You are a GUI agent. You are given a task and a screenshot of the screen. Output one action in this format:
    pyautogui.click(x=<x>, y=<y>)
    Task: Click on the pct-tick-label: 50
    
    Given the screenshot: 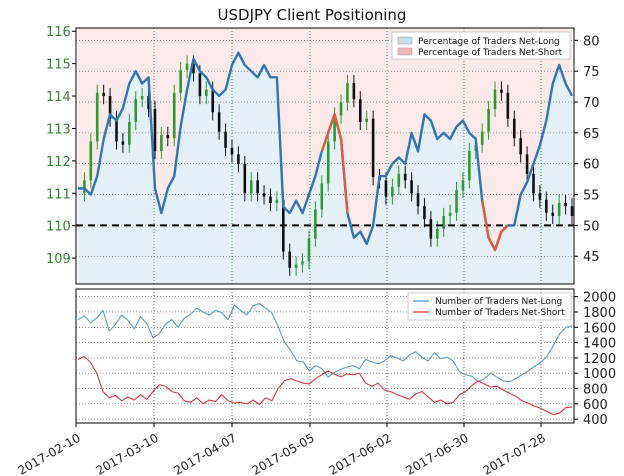 What is the action you would take?
    pyautogui.click(x=591, y=226)
    